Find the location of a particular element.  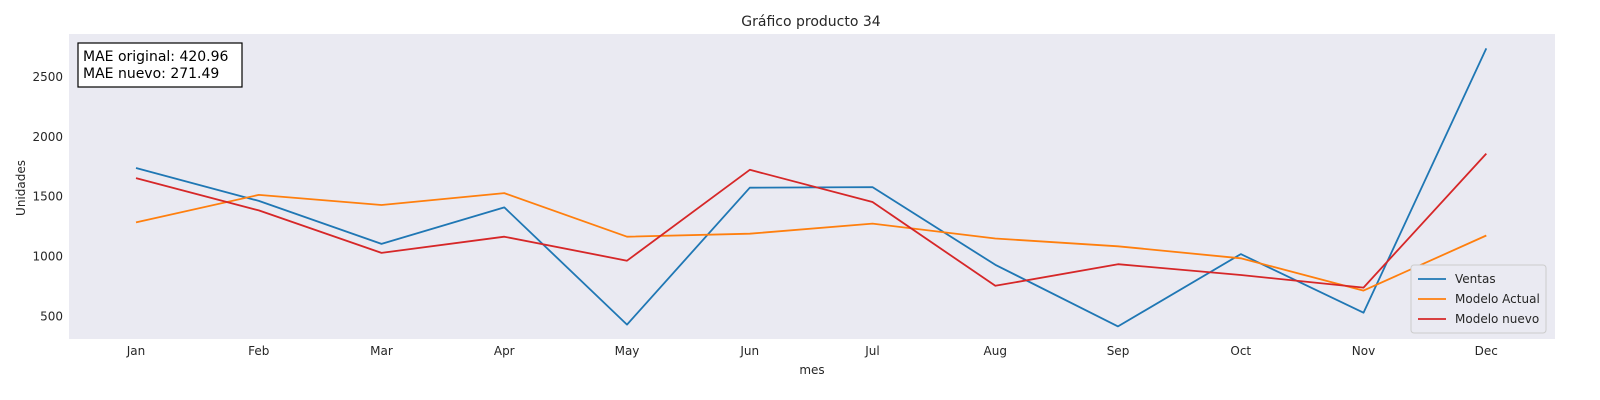

legend-box is located at coordinates (1478, 299).